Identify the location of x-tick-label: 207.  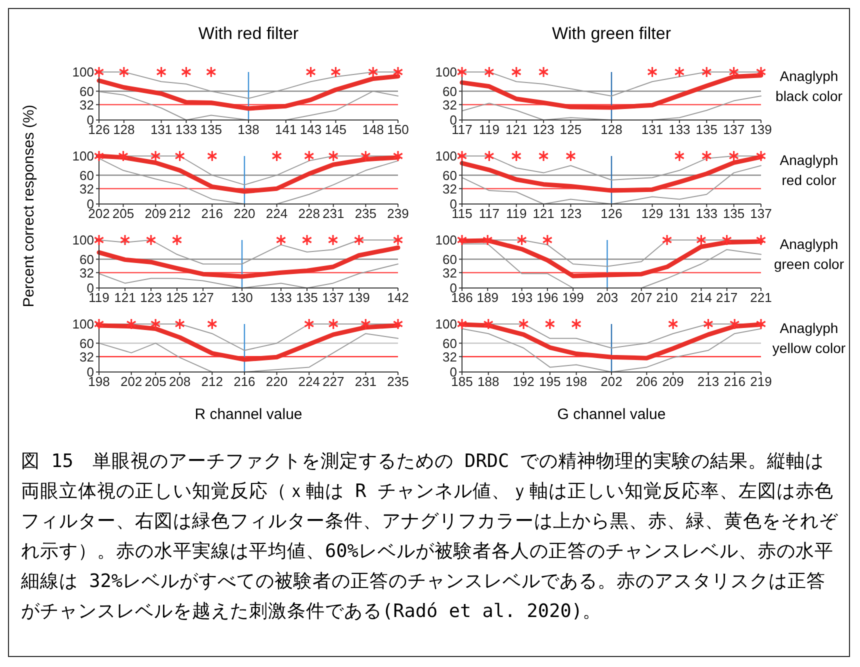
(641, 298).